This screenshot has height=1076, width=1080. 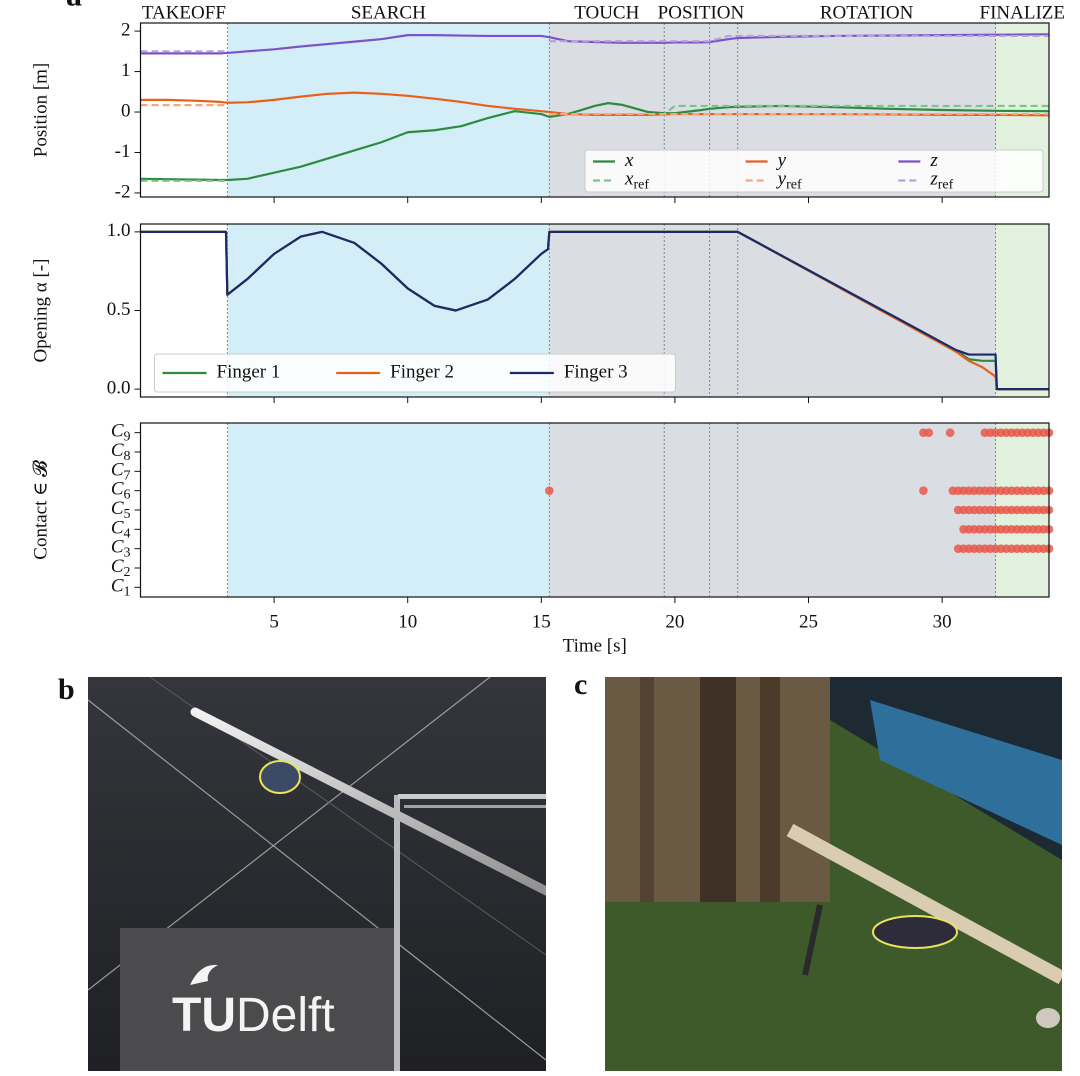 What do you see at coordinates (119, 387) in the screenshot?
I see `y-tick-label: 0.0` at bounding box center [119, 387].